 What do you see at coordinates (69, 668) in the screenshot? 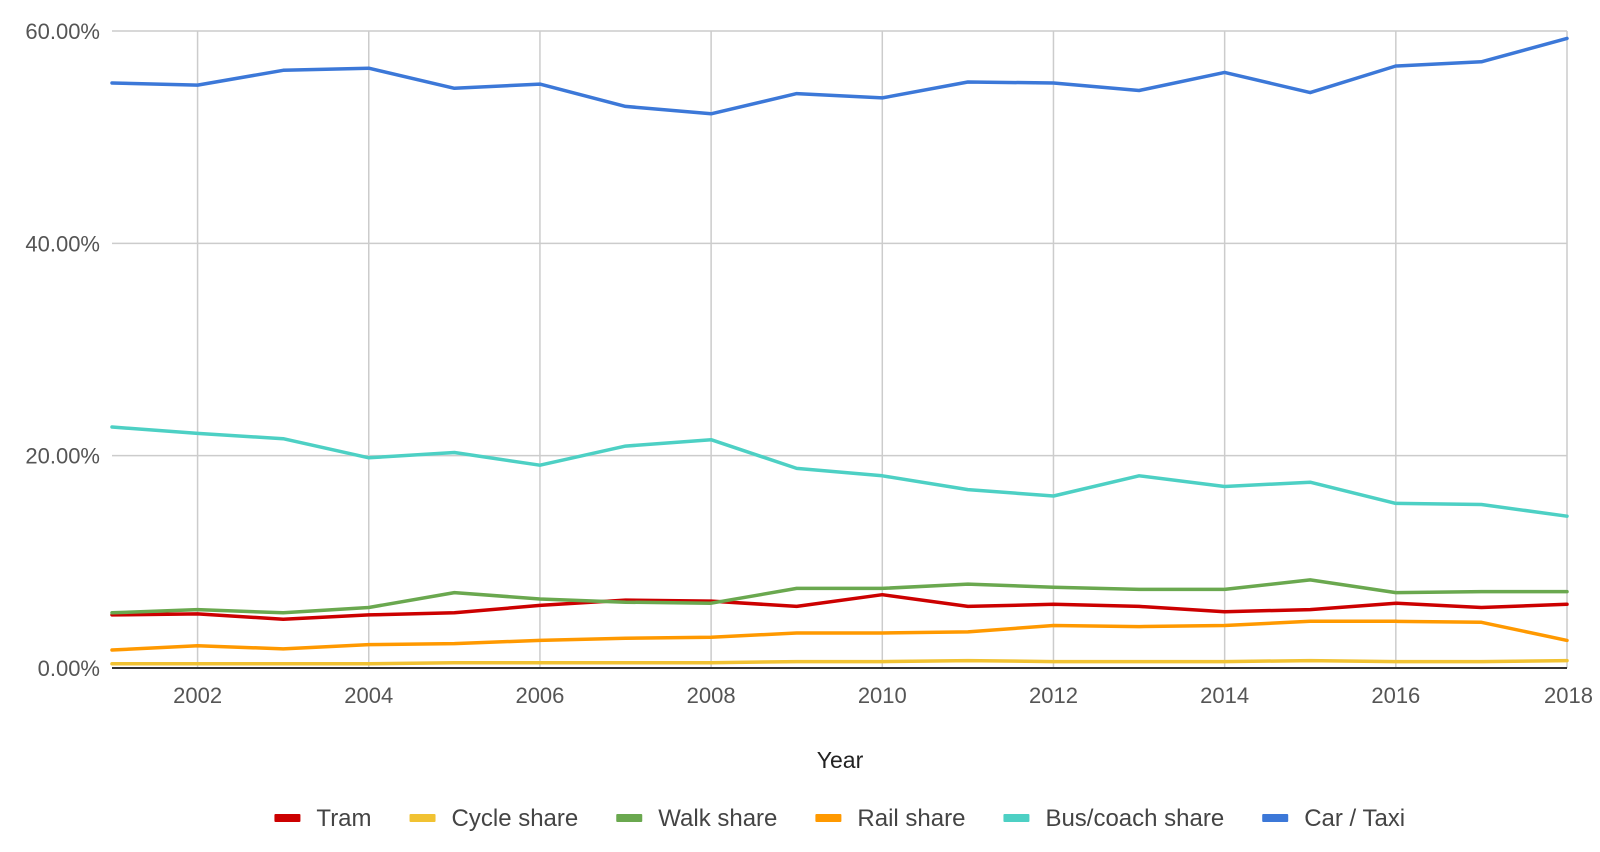
I see `y-tick-label: 0.00%` at bounding box center [69, 668].